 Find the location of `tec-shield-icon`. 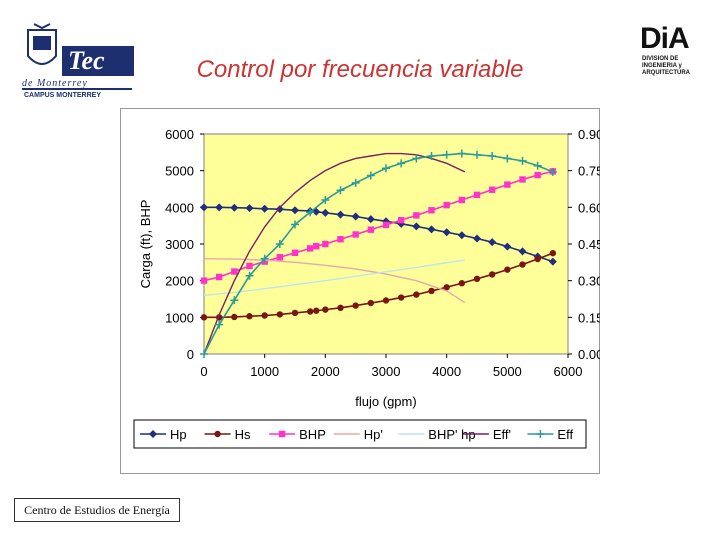

tec-shield-icon is located at coordinates (42, 44).